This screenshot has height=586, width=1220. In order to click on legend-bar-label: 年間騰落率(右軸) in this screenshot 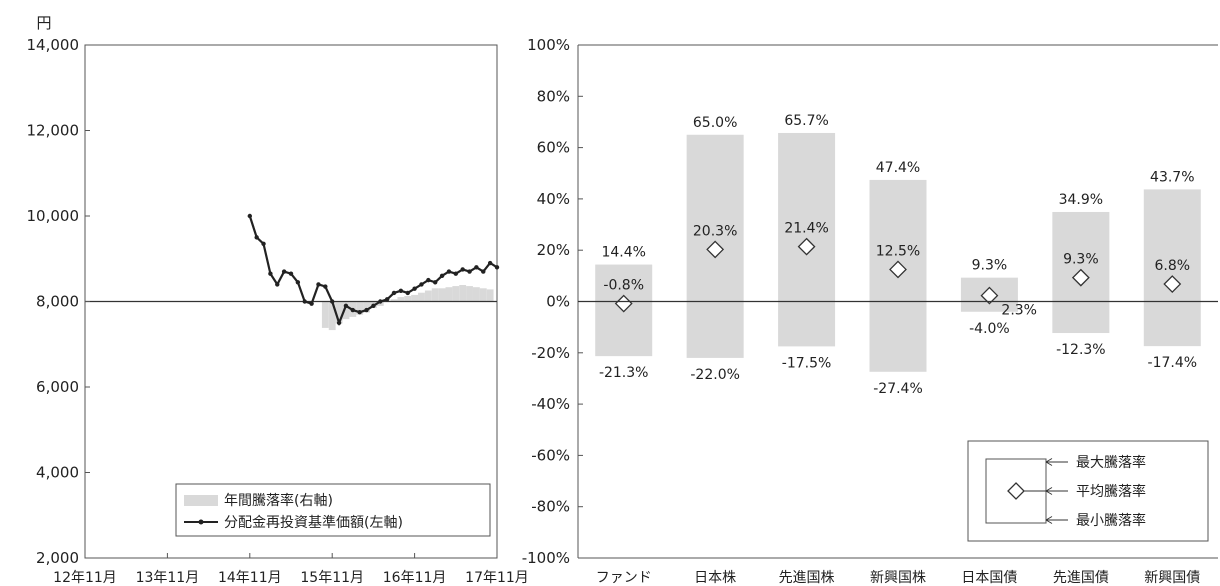, I will do `click(278, 500)`.